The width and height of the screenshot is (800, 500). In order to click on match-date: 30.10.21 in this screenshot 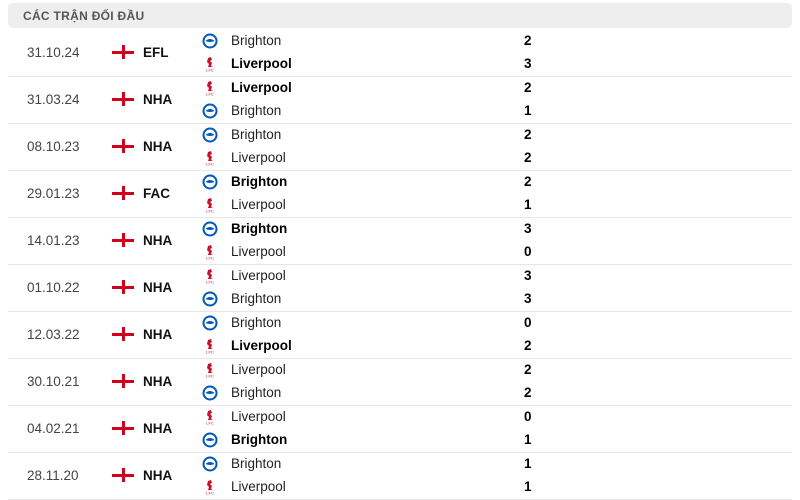, I will do `click(53, 381)`.